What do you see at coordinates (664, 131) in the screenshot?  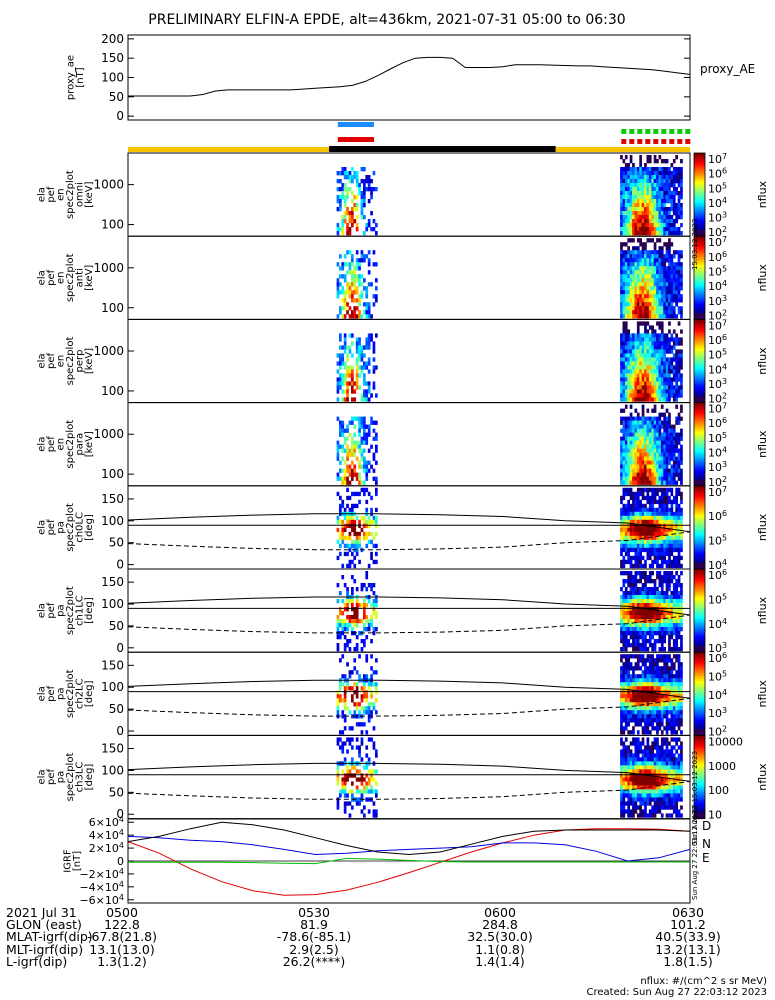 I see `dotted-bar-green` at bounding box center [664, 131].